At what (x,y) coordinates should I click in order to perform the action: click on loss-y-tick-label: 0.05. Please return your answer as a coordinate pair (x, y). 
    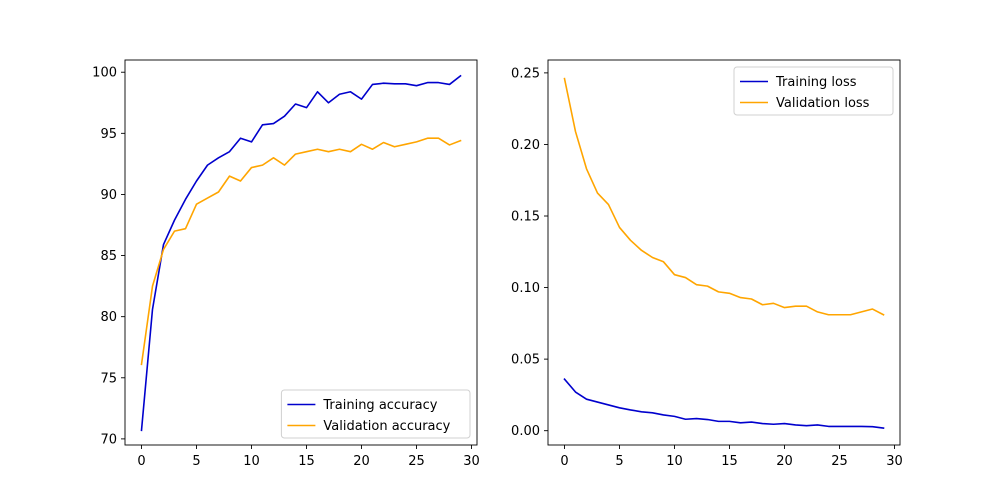
    Looking at the image, I should click on (525, 360).